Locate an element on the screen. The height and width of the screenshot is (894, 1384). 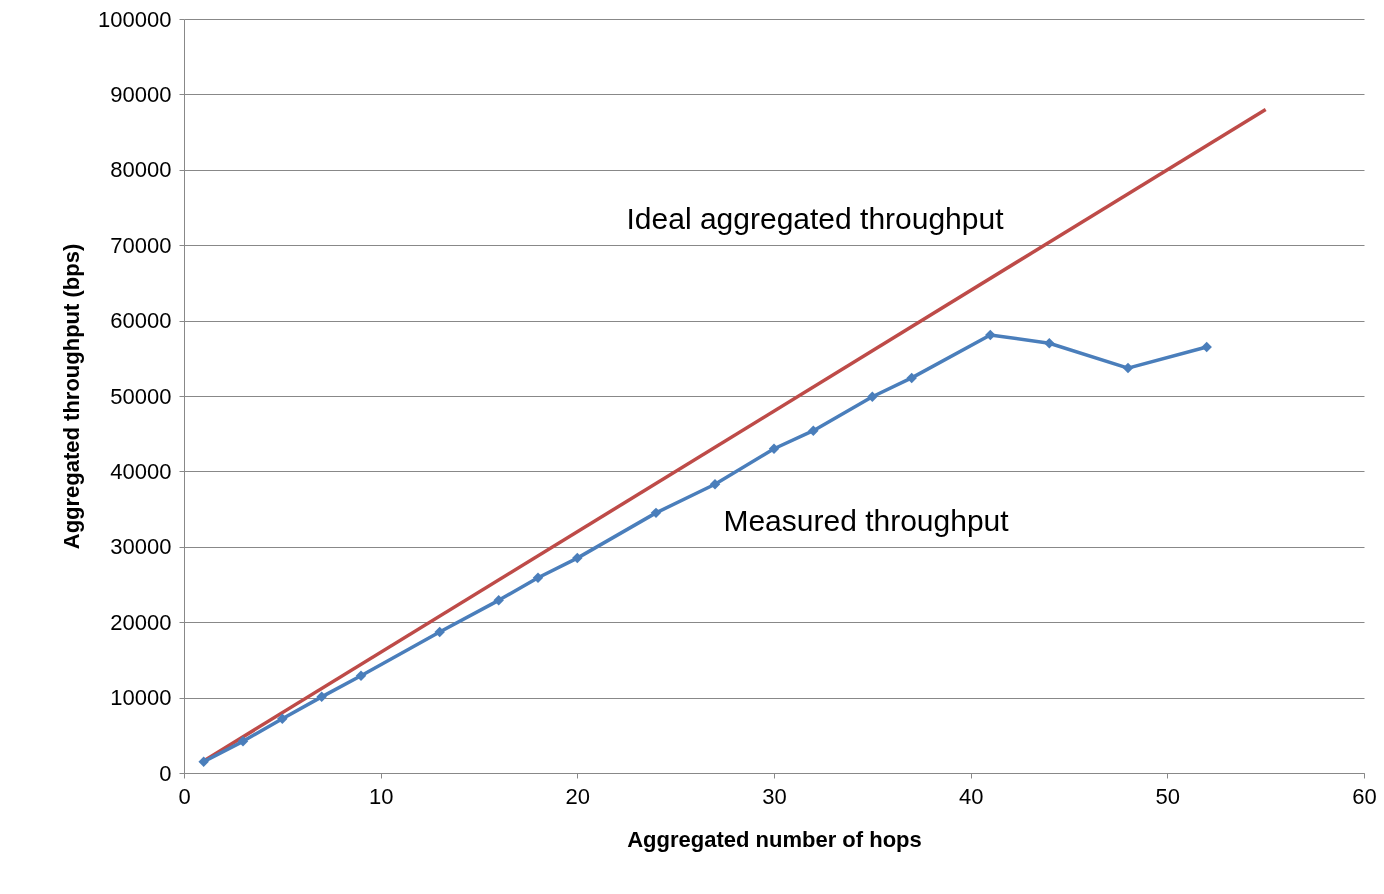
y-axis-title: Aggregated throughput (bps) is located at coordinates (72, 396).